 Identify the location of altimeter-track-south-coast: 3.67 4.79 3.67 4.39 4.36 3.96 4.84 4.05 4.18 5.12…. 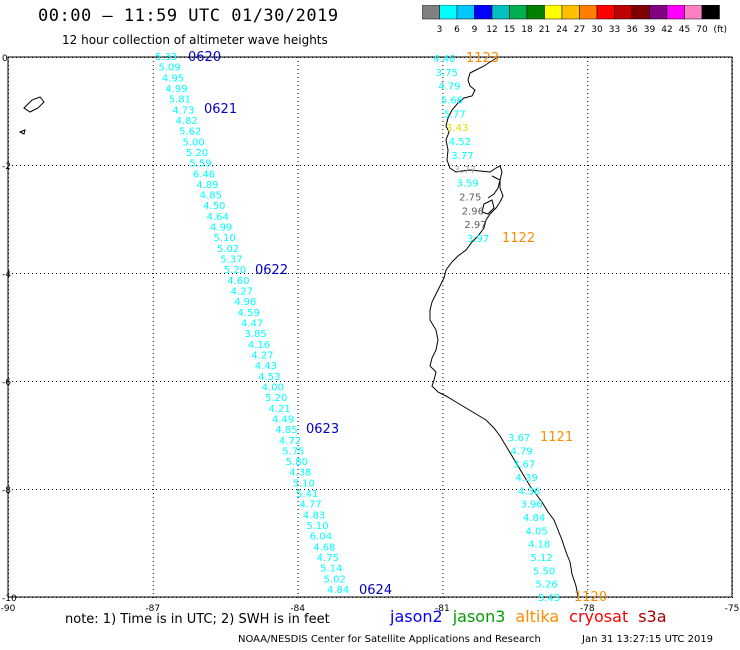
(534, 518).